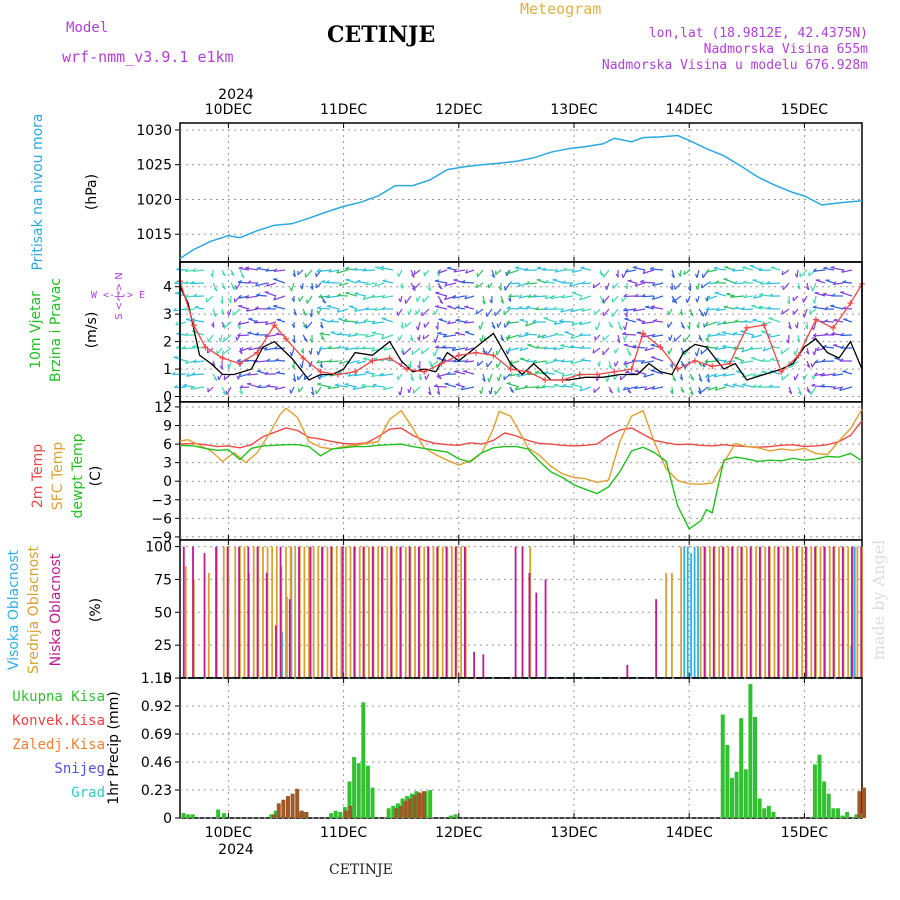 This screenshot has width=900, height=900. I want to click on day-label-bottom: 12DEC, so click(458, 833).